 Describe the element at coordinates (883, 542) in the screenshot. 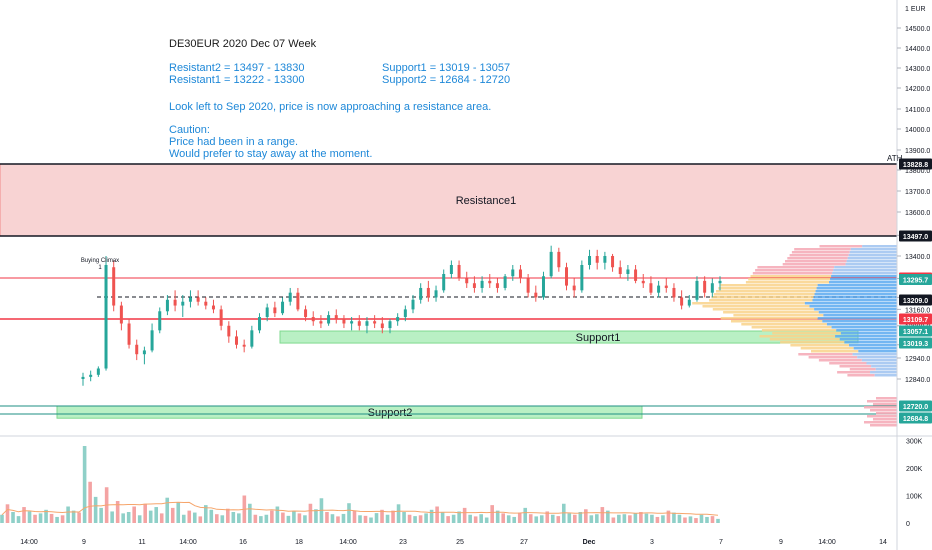

I see `time-tick-label: 14` at that location.